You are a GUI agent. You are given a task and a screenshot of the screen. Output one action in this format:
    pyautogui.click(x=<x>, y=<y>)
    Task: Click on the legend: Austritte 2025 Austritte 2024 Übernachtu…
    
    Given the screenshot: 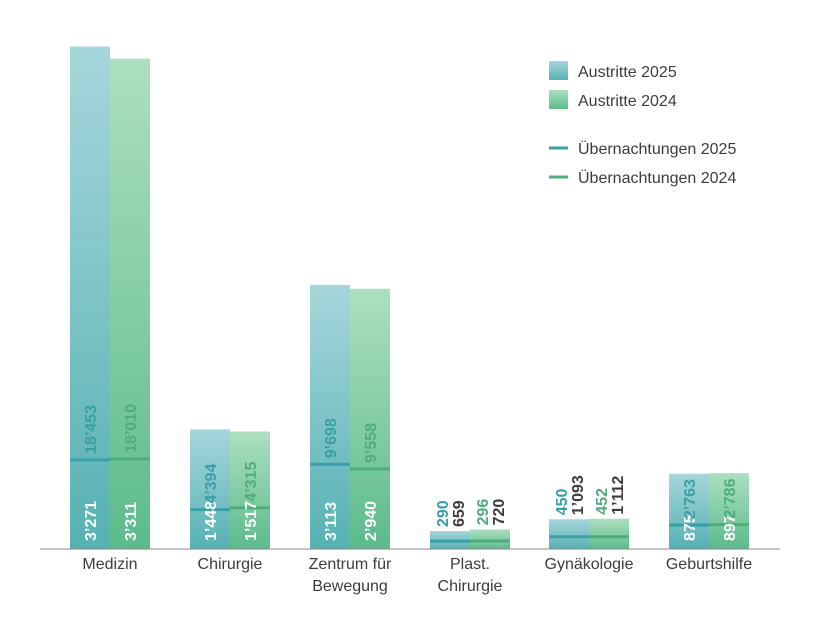 What is the action you would take?
    pyautogui.click(x=642, y=124)
    